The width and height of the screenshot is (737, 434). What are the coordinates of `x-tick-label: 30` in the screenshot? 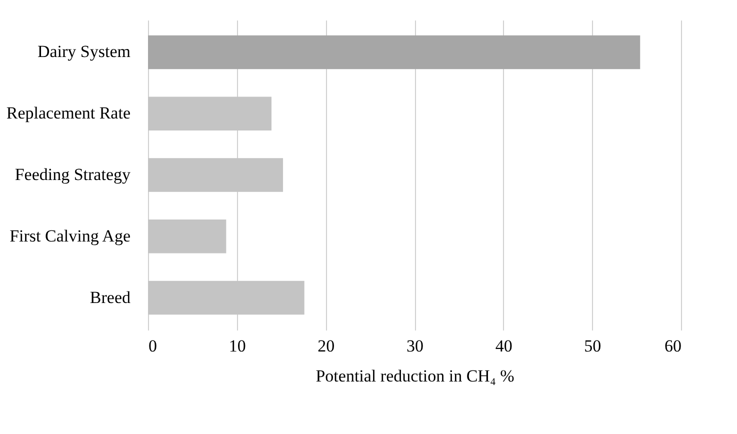 It's located at (415, 346).